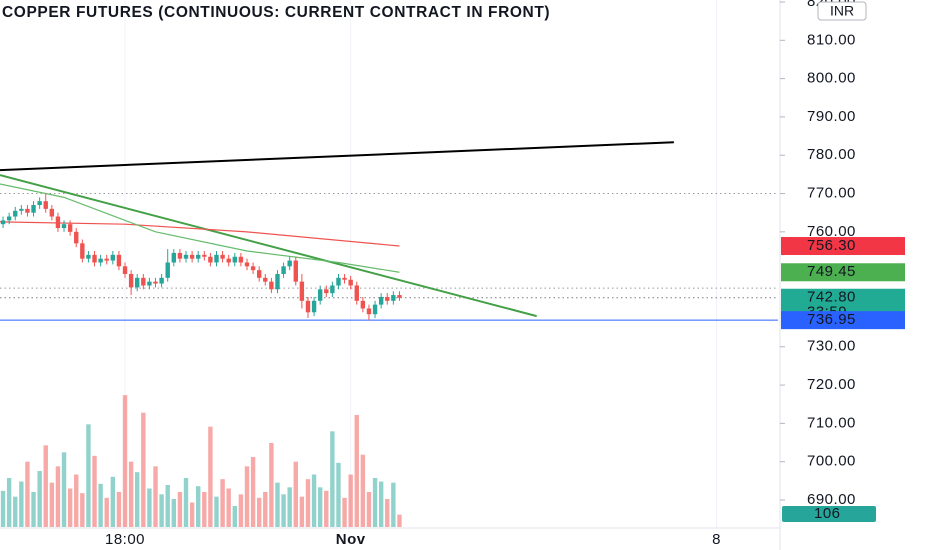 This screenshot has width=932, height=550. I want to click on price-label-box, so click(843, 320).